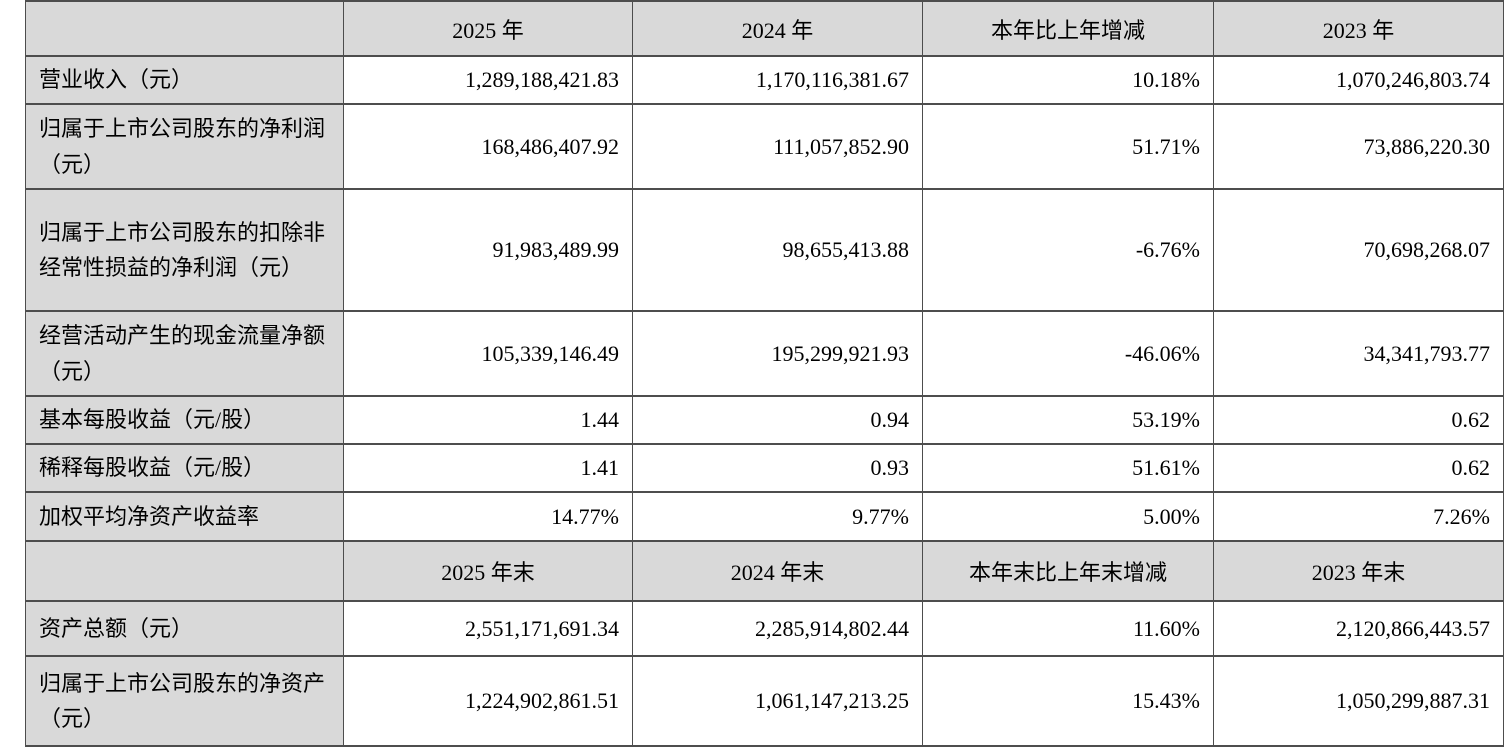 The height and width of the screenshot is (751, 1510). Describe the element at coordinates (184, 353) in the screenshot. I see `row-label-operating-cash-flow: 经营活动产生的现金流量净额（元）` at that location.